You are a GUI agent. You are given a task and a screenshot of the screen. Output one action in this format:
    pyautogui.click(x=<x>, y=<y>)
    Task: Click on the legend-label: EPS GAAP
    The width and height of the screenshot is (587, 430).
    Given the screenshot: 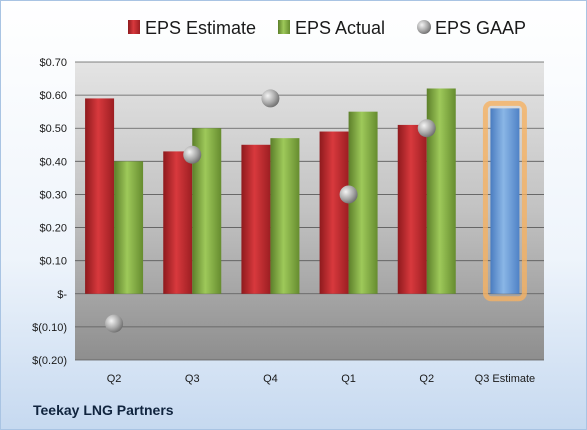 What is the action you would take?
    pyautogui.click(x=480, y=28)
    